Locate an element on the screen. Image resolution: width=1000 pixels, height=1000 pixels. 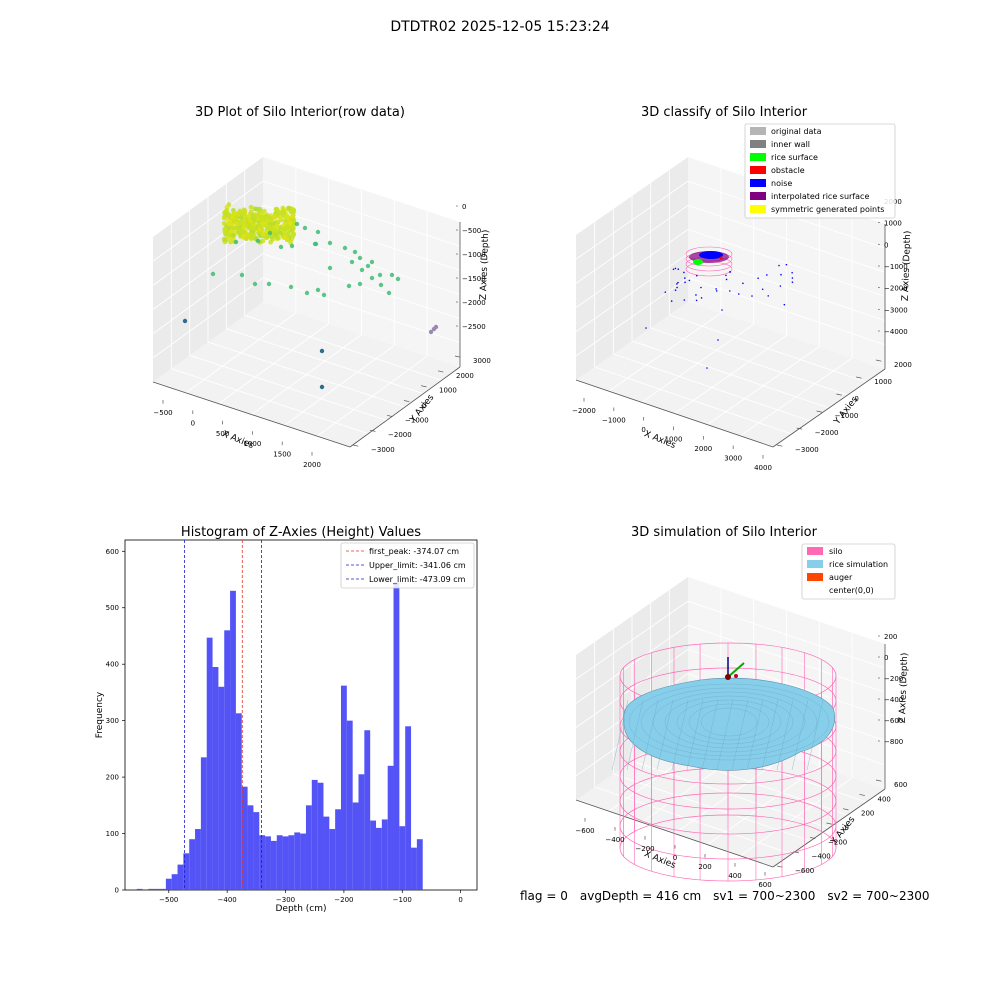
y-axis-line is located at coordinates (829, 828).